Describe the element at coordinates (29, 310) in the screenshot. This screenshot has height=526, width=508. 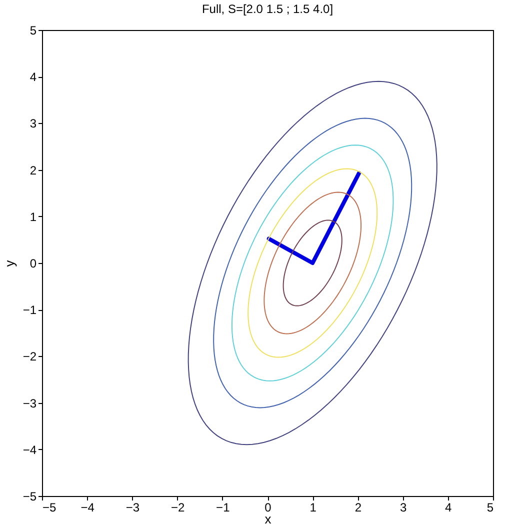
I see `y-tick-label: −1` at that location.